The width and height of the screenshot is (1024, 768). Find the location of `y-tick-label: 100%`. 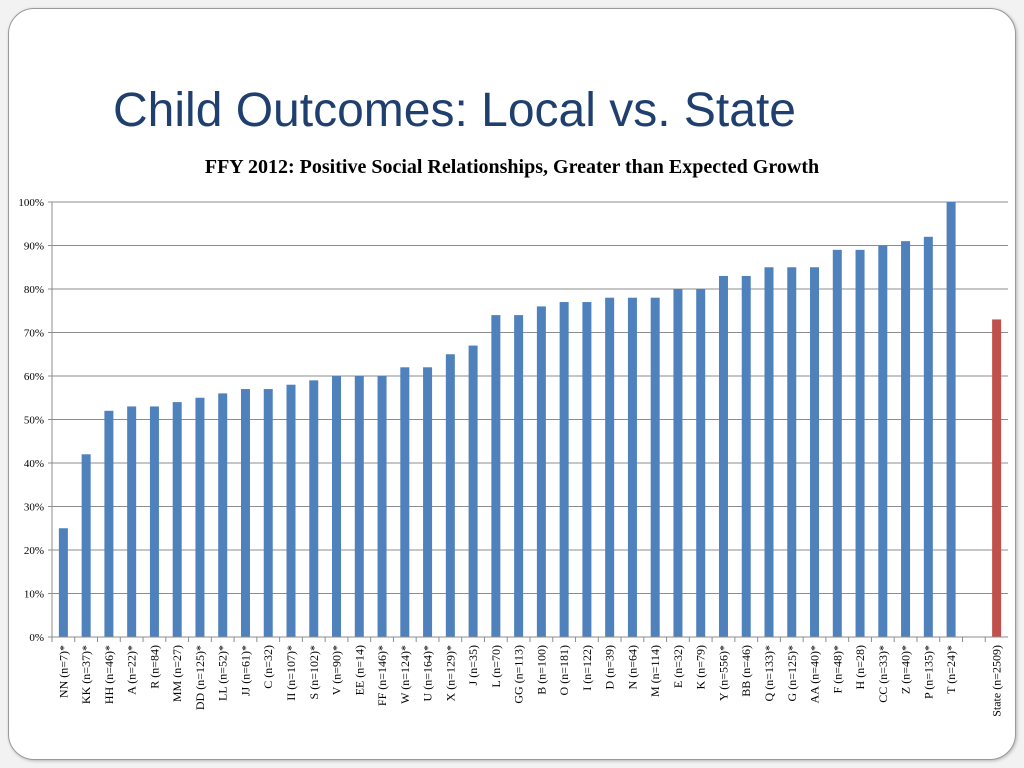

y-tick-label: 100% is located at coordinates (31, 203).